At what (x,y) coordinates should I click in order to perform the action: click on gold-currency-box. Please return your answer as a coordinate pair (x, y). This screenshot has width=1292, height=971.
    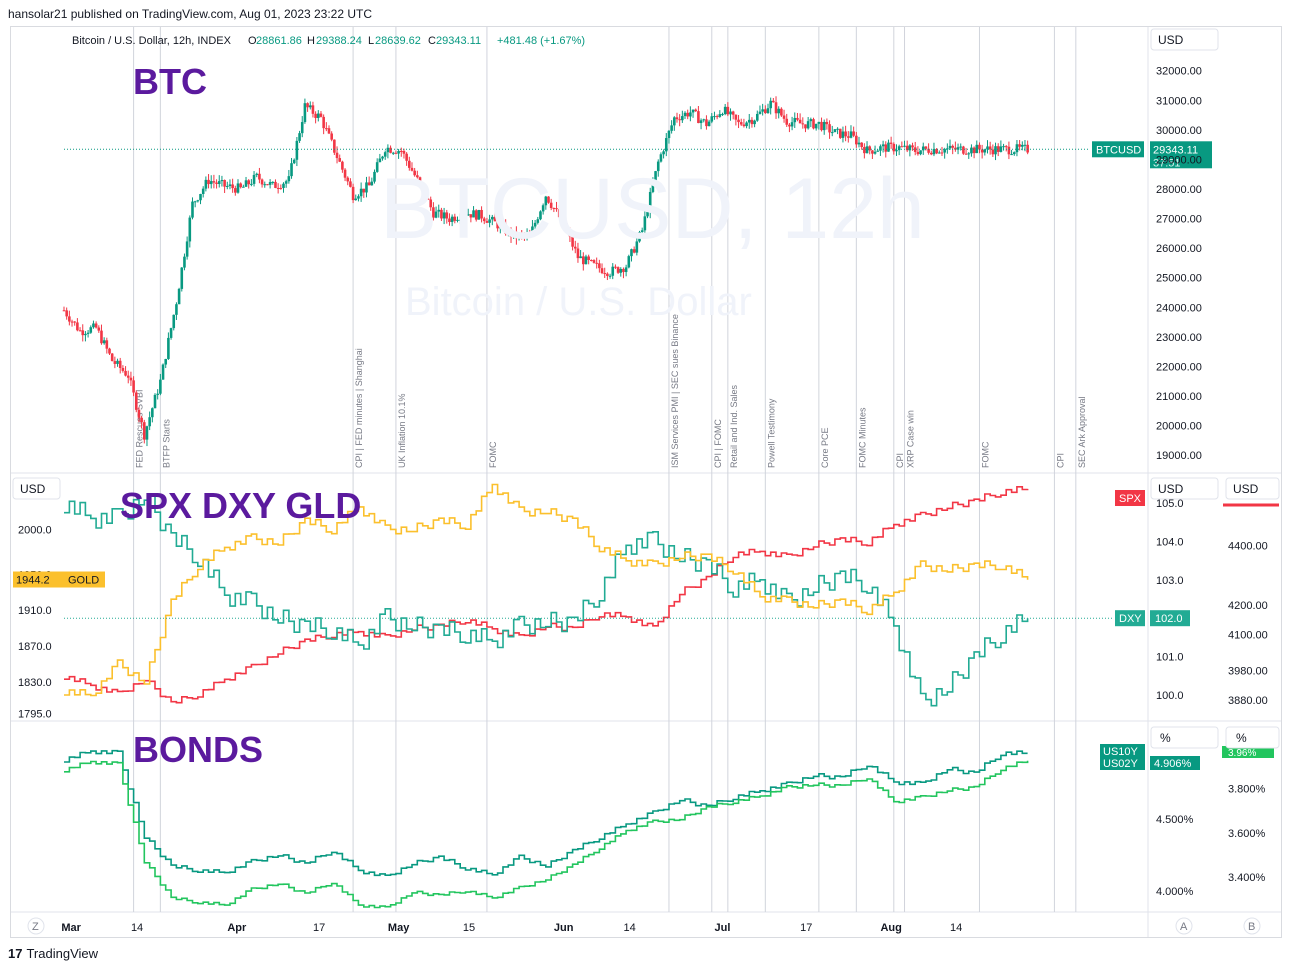
    Looking at the image, I should click on (36, 488).